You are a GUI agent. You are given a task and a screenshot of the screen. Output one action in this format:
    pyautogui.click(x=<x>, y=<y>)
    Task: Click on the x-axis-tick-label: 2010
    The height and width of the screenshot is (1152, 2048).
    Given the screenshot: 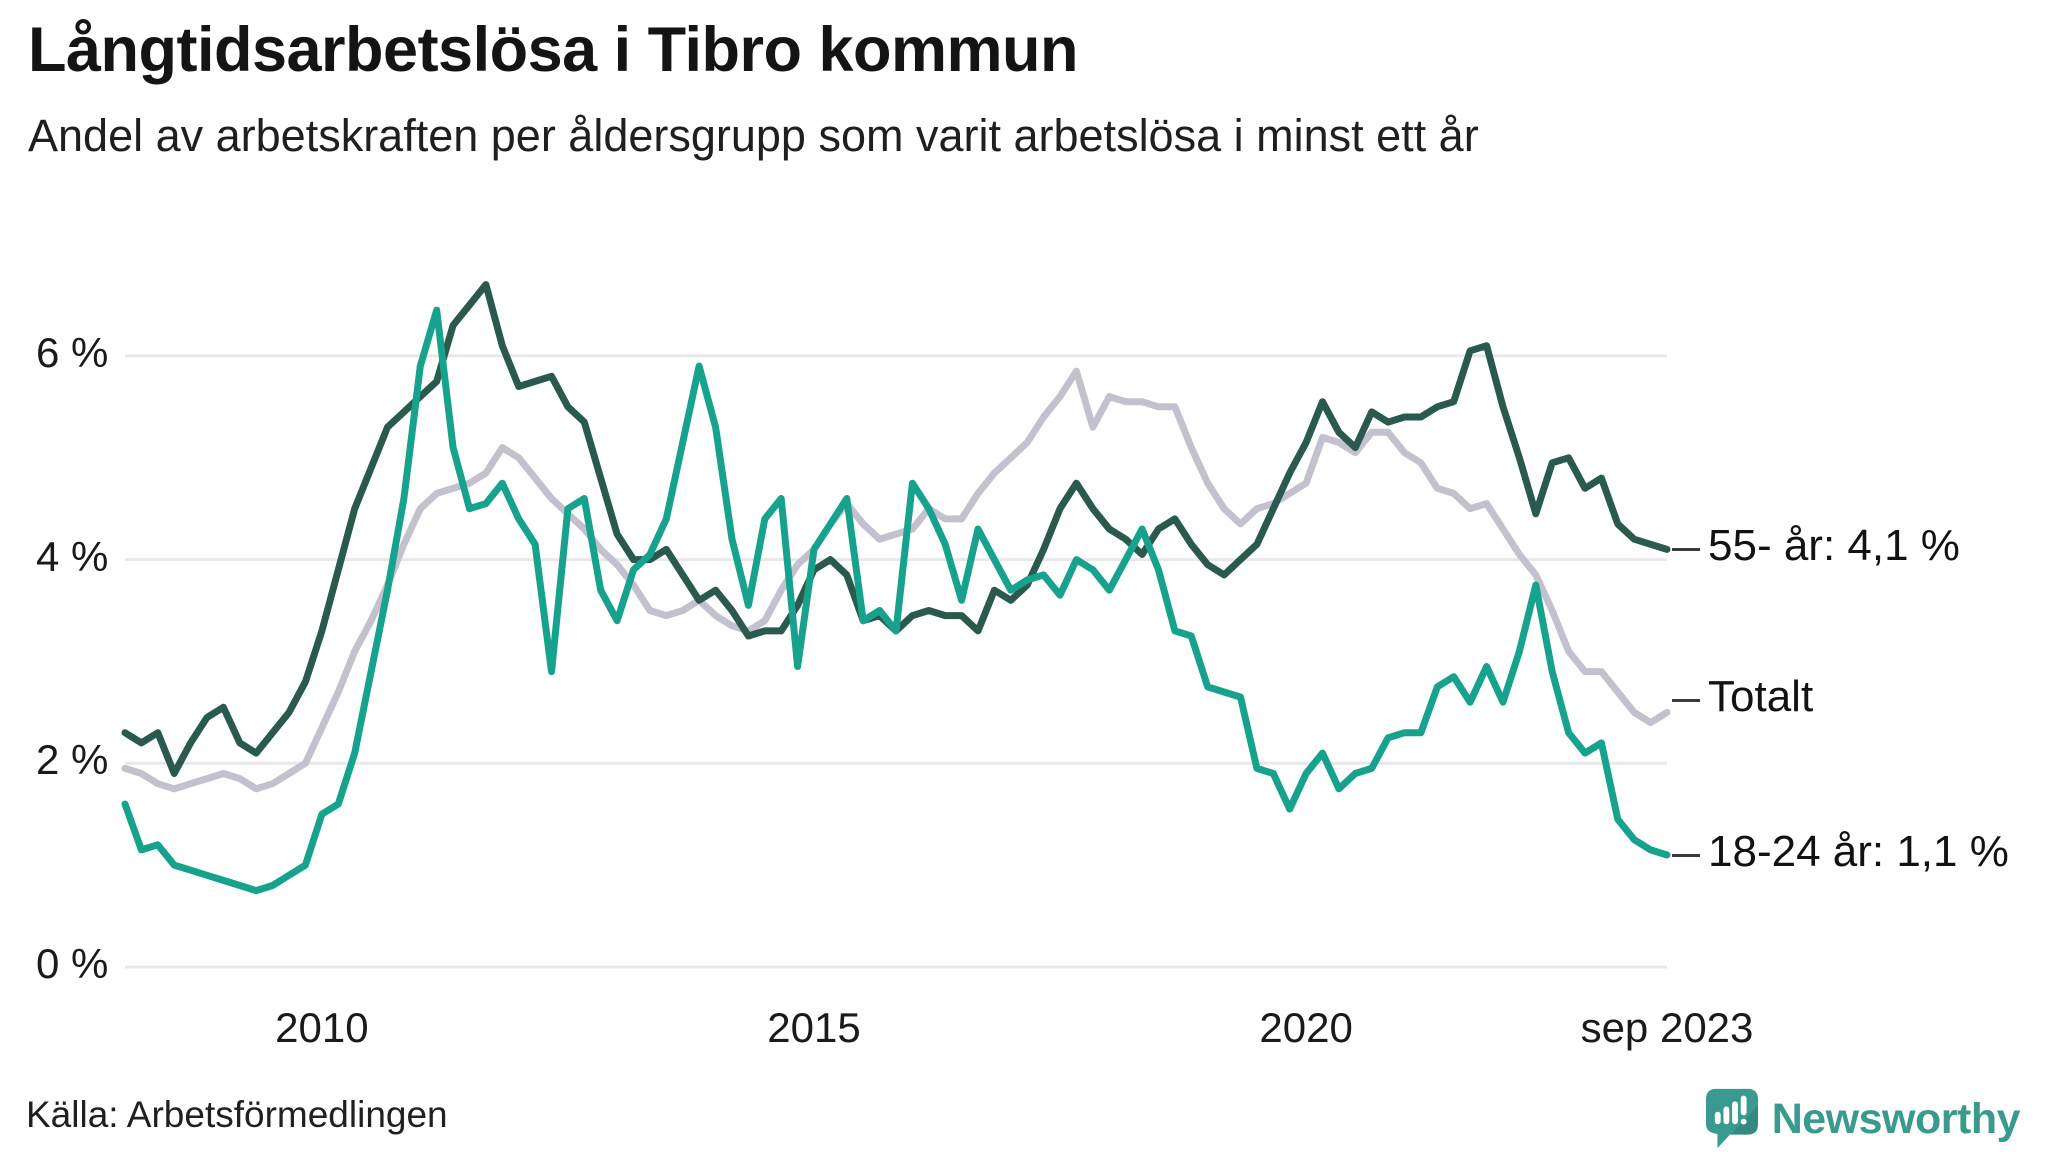 What is the action you would take?
    pyautogui.click(x=322, y=1027)
    